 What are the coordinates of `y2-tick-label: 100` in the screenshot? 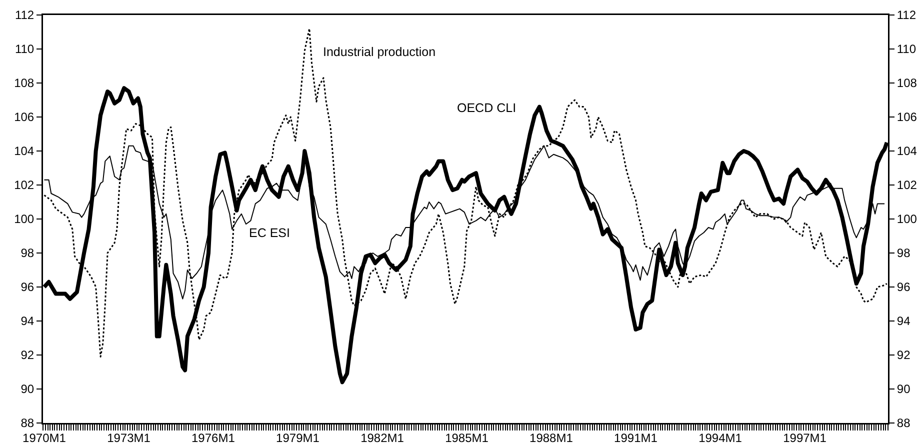 It's located at (907, 219).